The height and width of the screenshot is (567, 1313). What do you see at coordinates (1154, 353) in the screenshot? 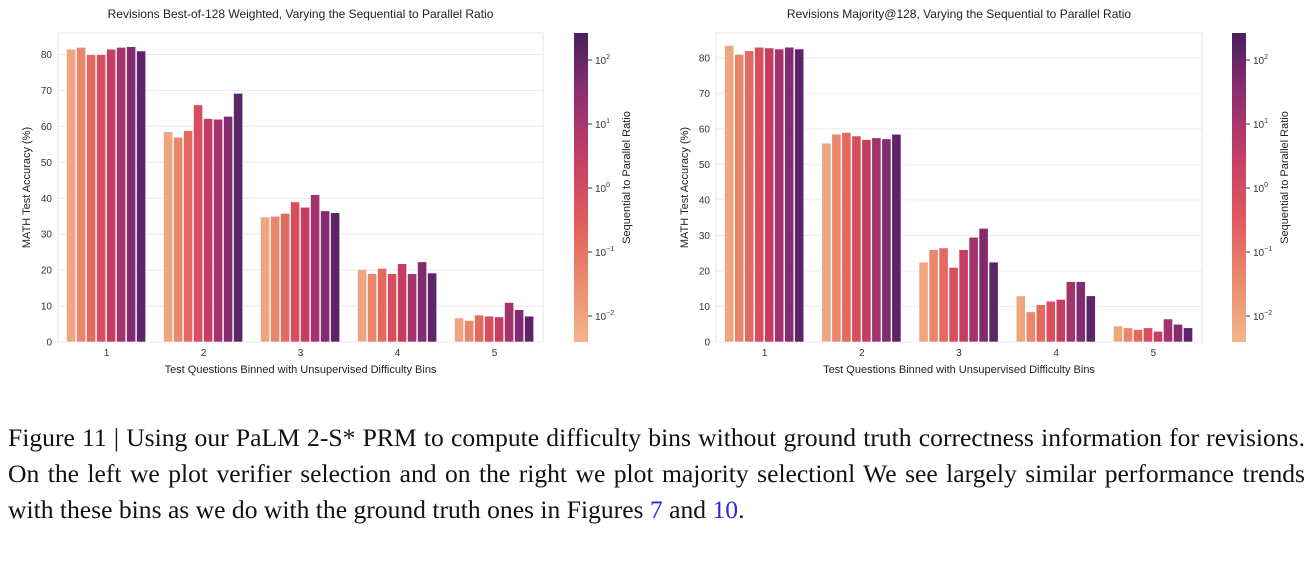
I see `x-tick-label: 5` at bounding box center [1154, 353].